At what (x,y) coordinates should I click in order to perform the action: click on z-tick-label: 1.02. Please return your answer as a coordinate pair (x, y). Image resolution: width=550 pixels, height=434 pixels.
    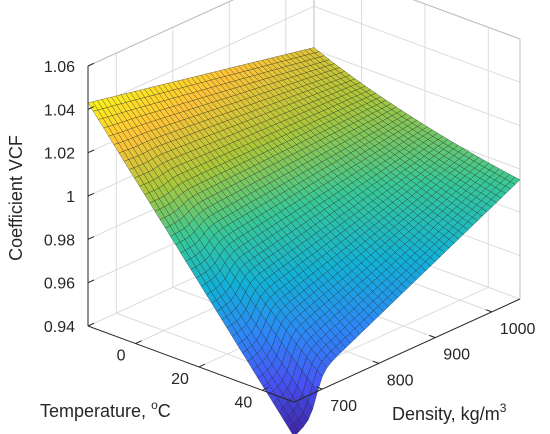
    Looking at the image, I should click on (59, 154).